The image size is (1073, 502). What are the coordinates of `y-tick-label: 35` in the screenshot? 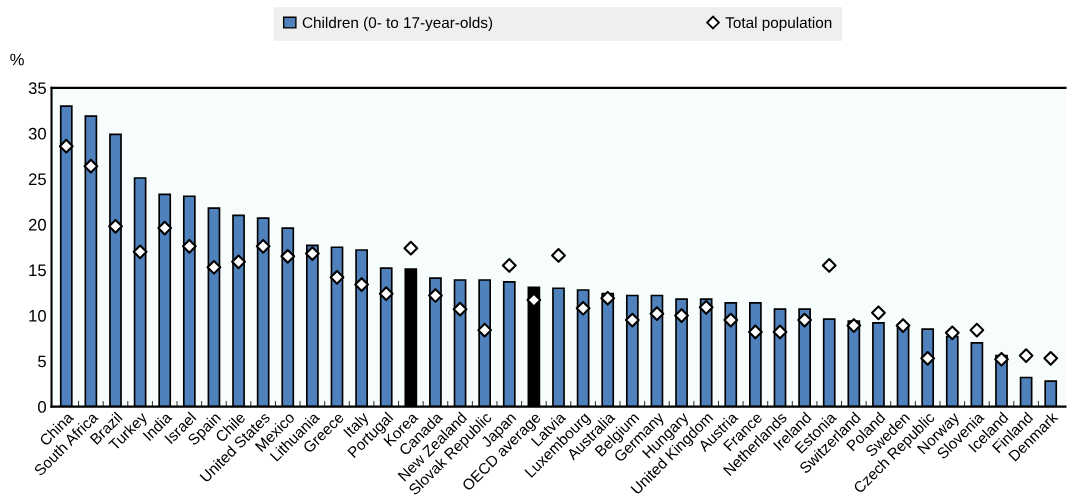 It's located at (37, 88).